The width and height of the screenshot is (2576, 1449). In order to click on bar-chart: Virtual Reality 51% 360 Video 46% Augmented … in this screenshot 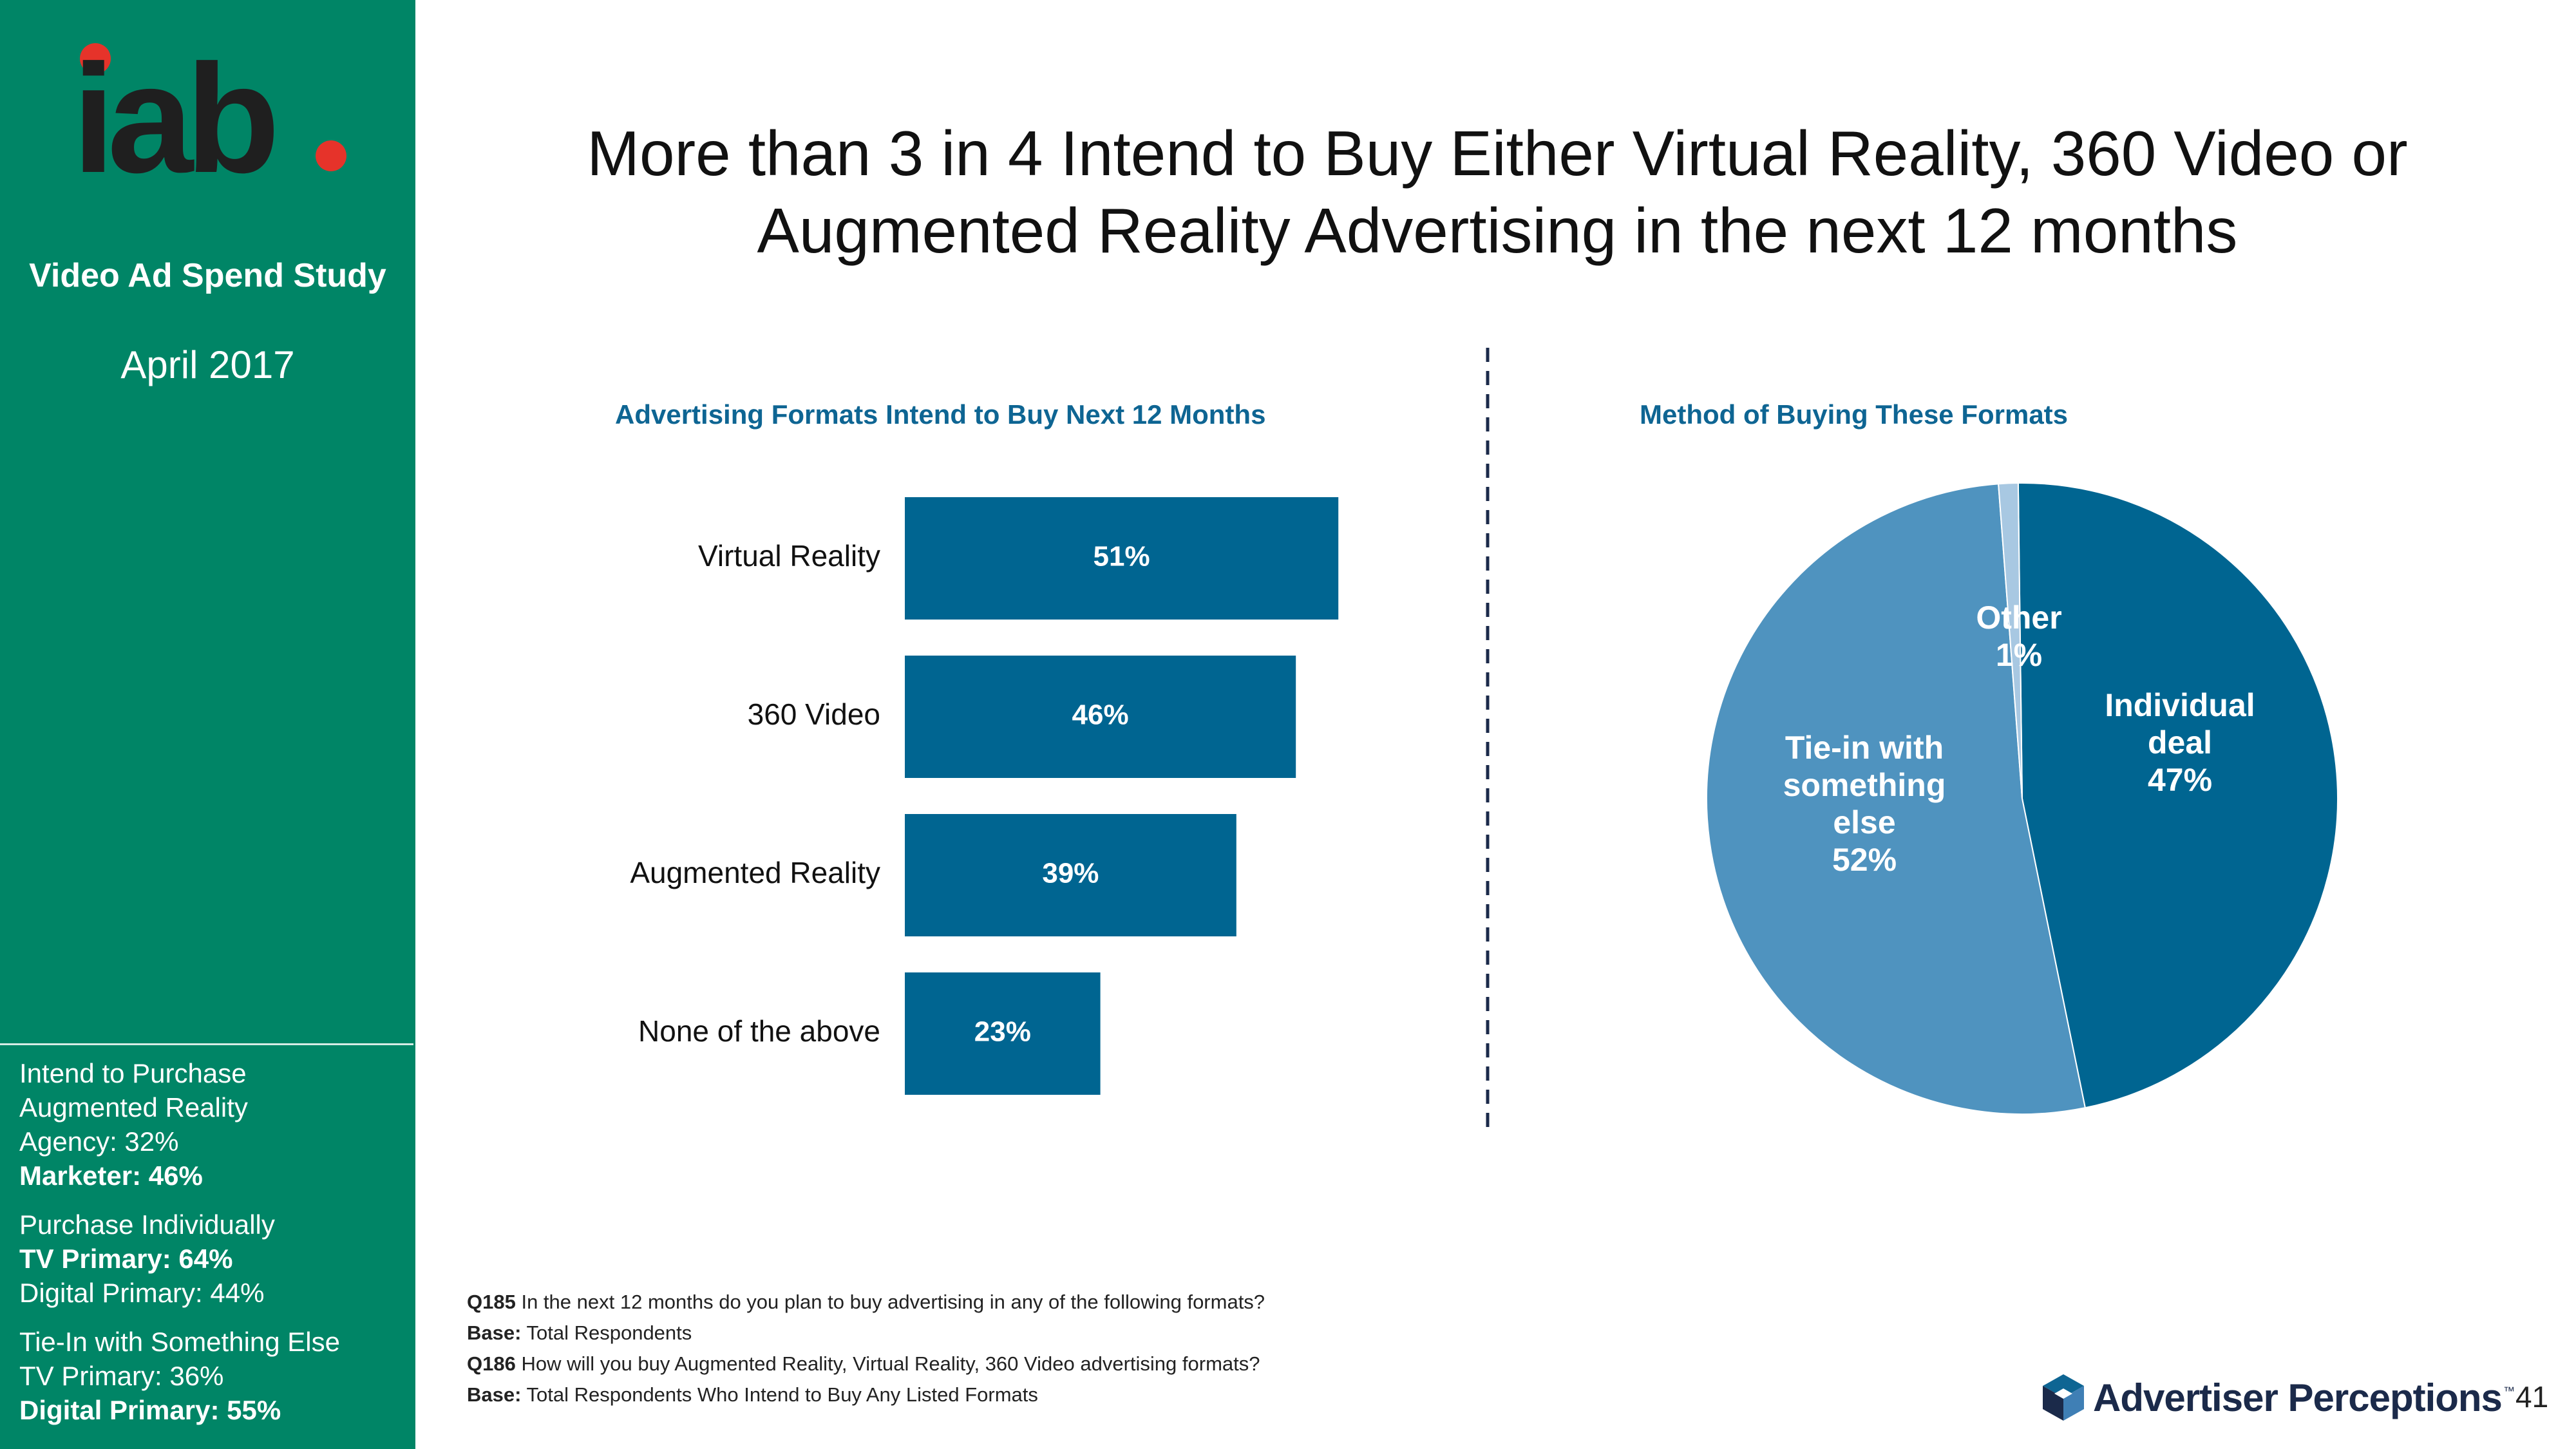, I will do `click(984, 796)`.